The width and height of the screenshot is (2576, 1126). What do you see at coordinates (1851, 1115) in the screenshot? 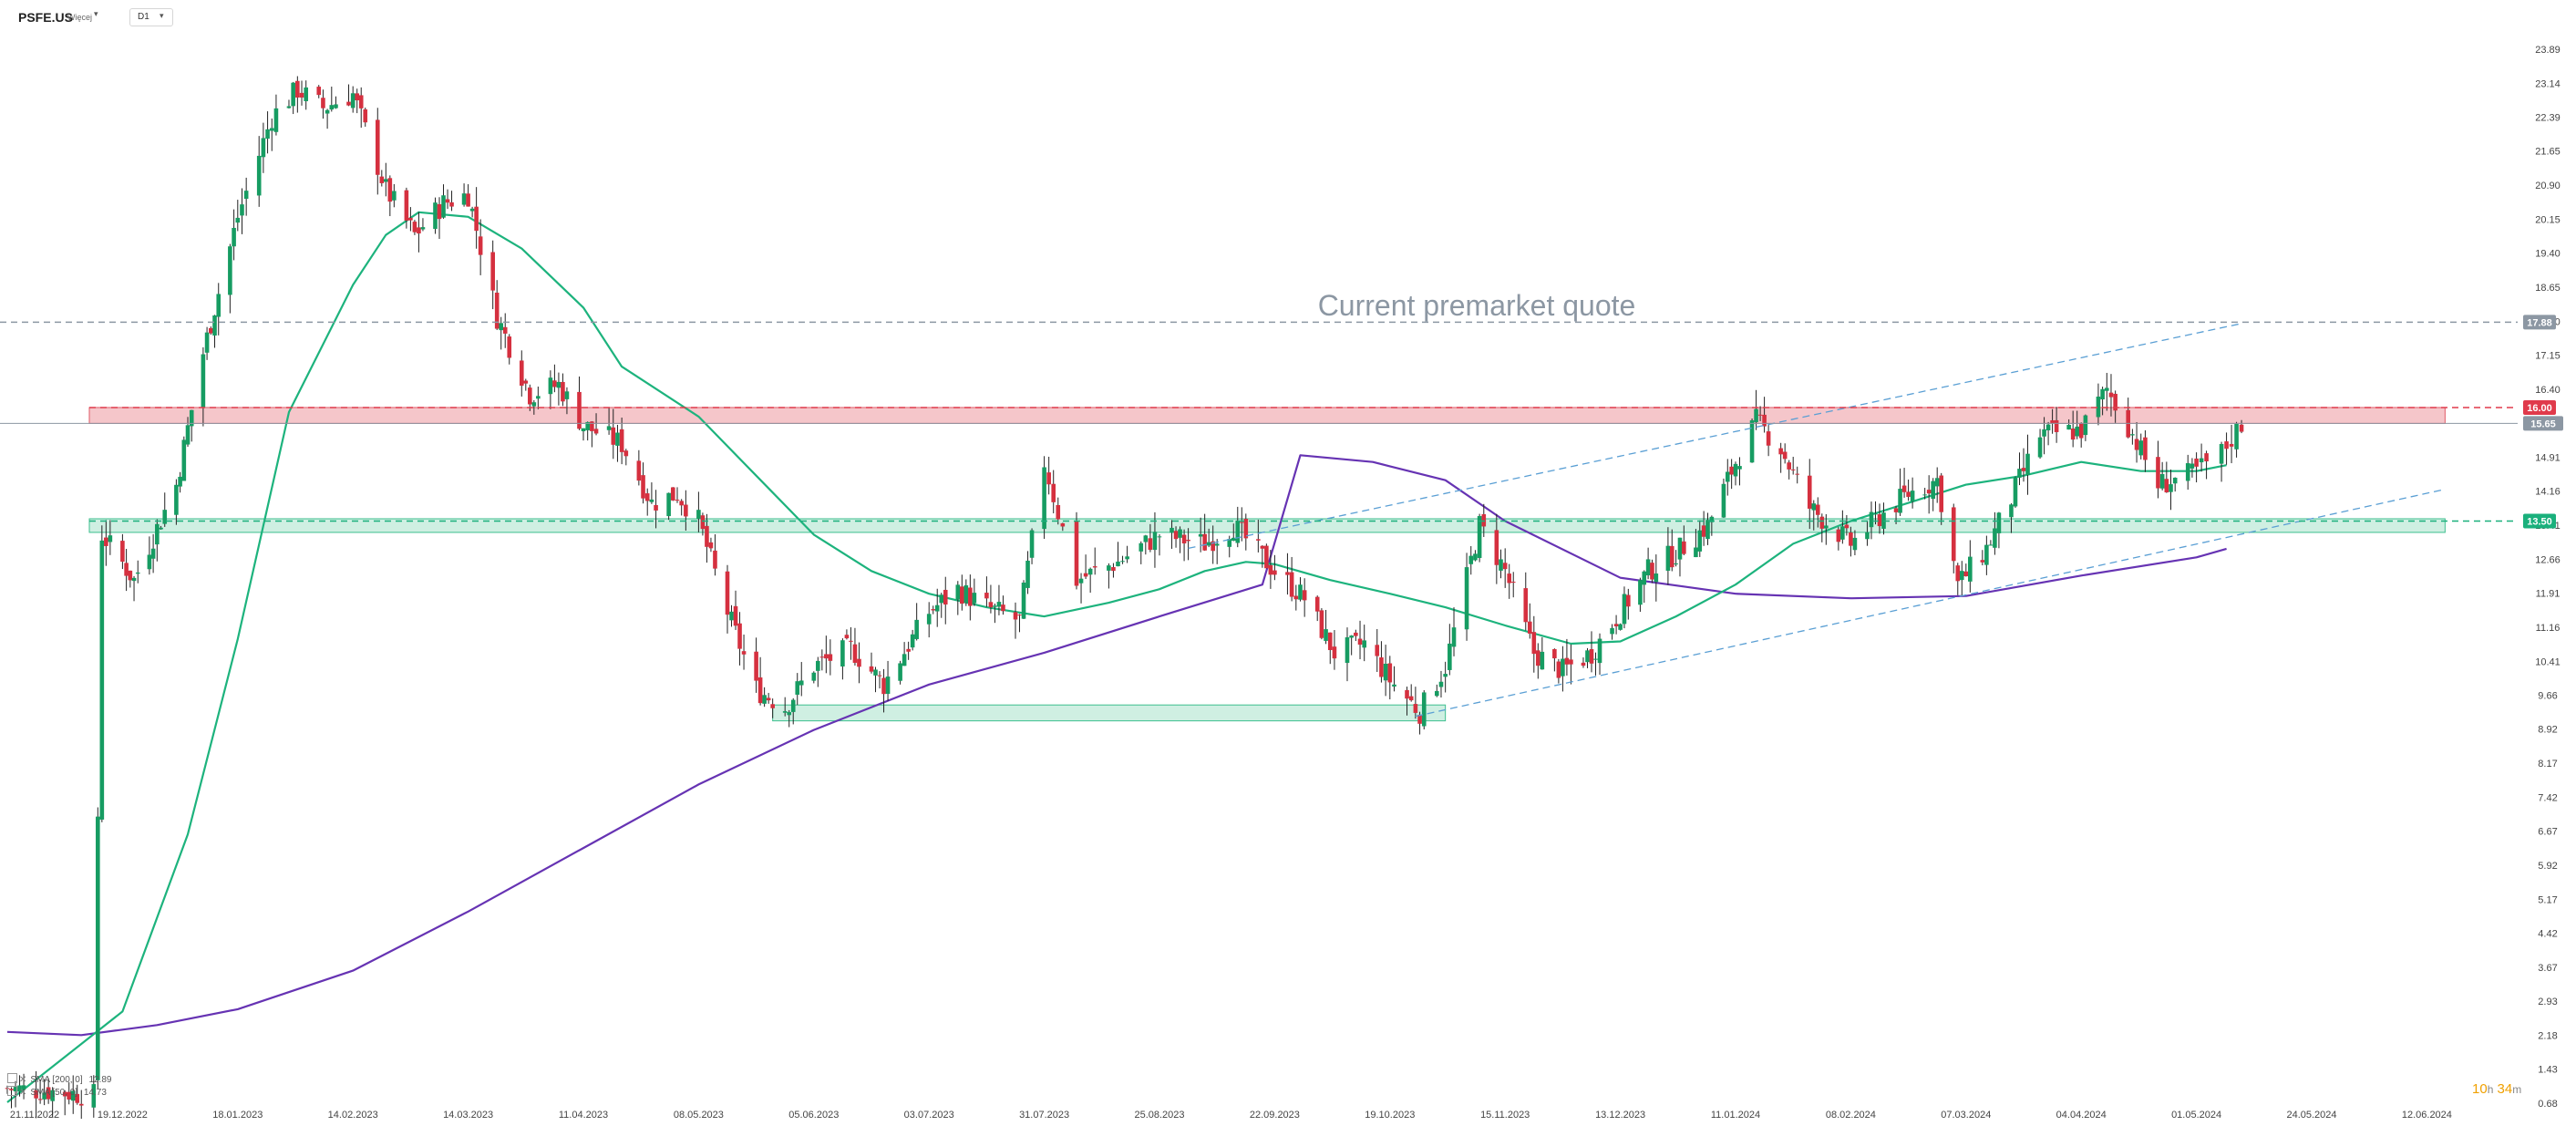
I see `x-tick-label: 08.02.2024` at bounding box center [1851, 1115].